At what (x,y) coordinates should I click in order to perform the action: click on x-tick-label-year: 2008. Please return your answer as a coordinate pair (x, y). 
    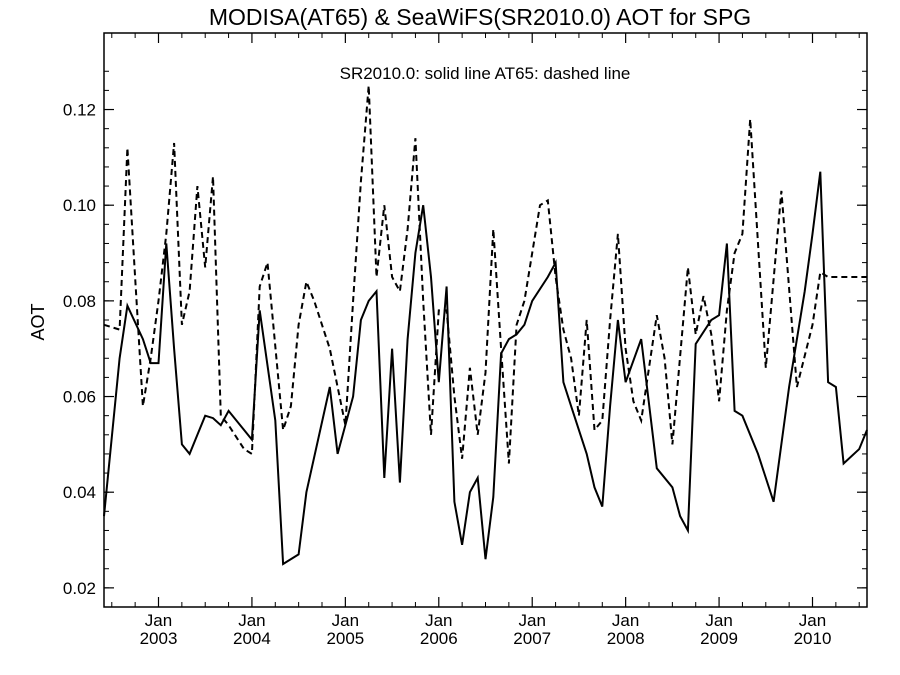
    Looking at the image, I should click on (626, 638).